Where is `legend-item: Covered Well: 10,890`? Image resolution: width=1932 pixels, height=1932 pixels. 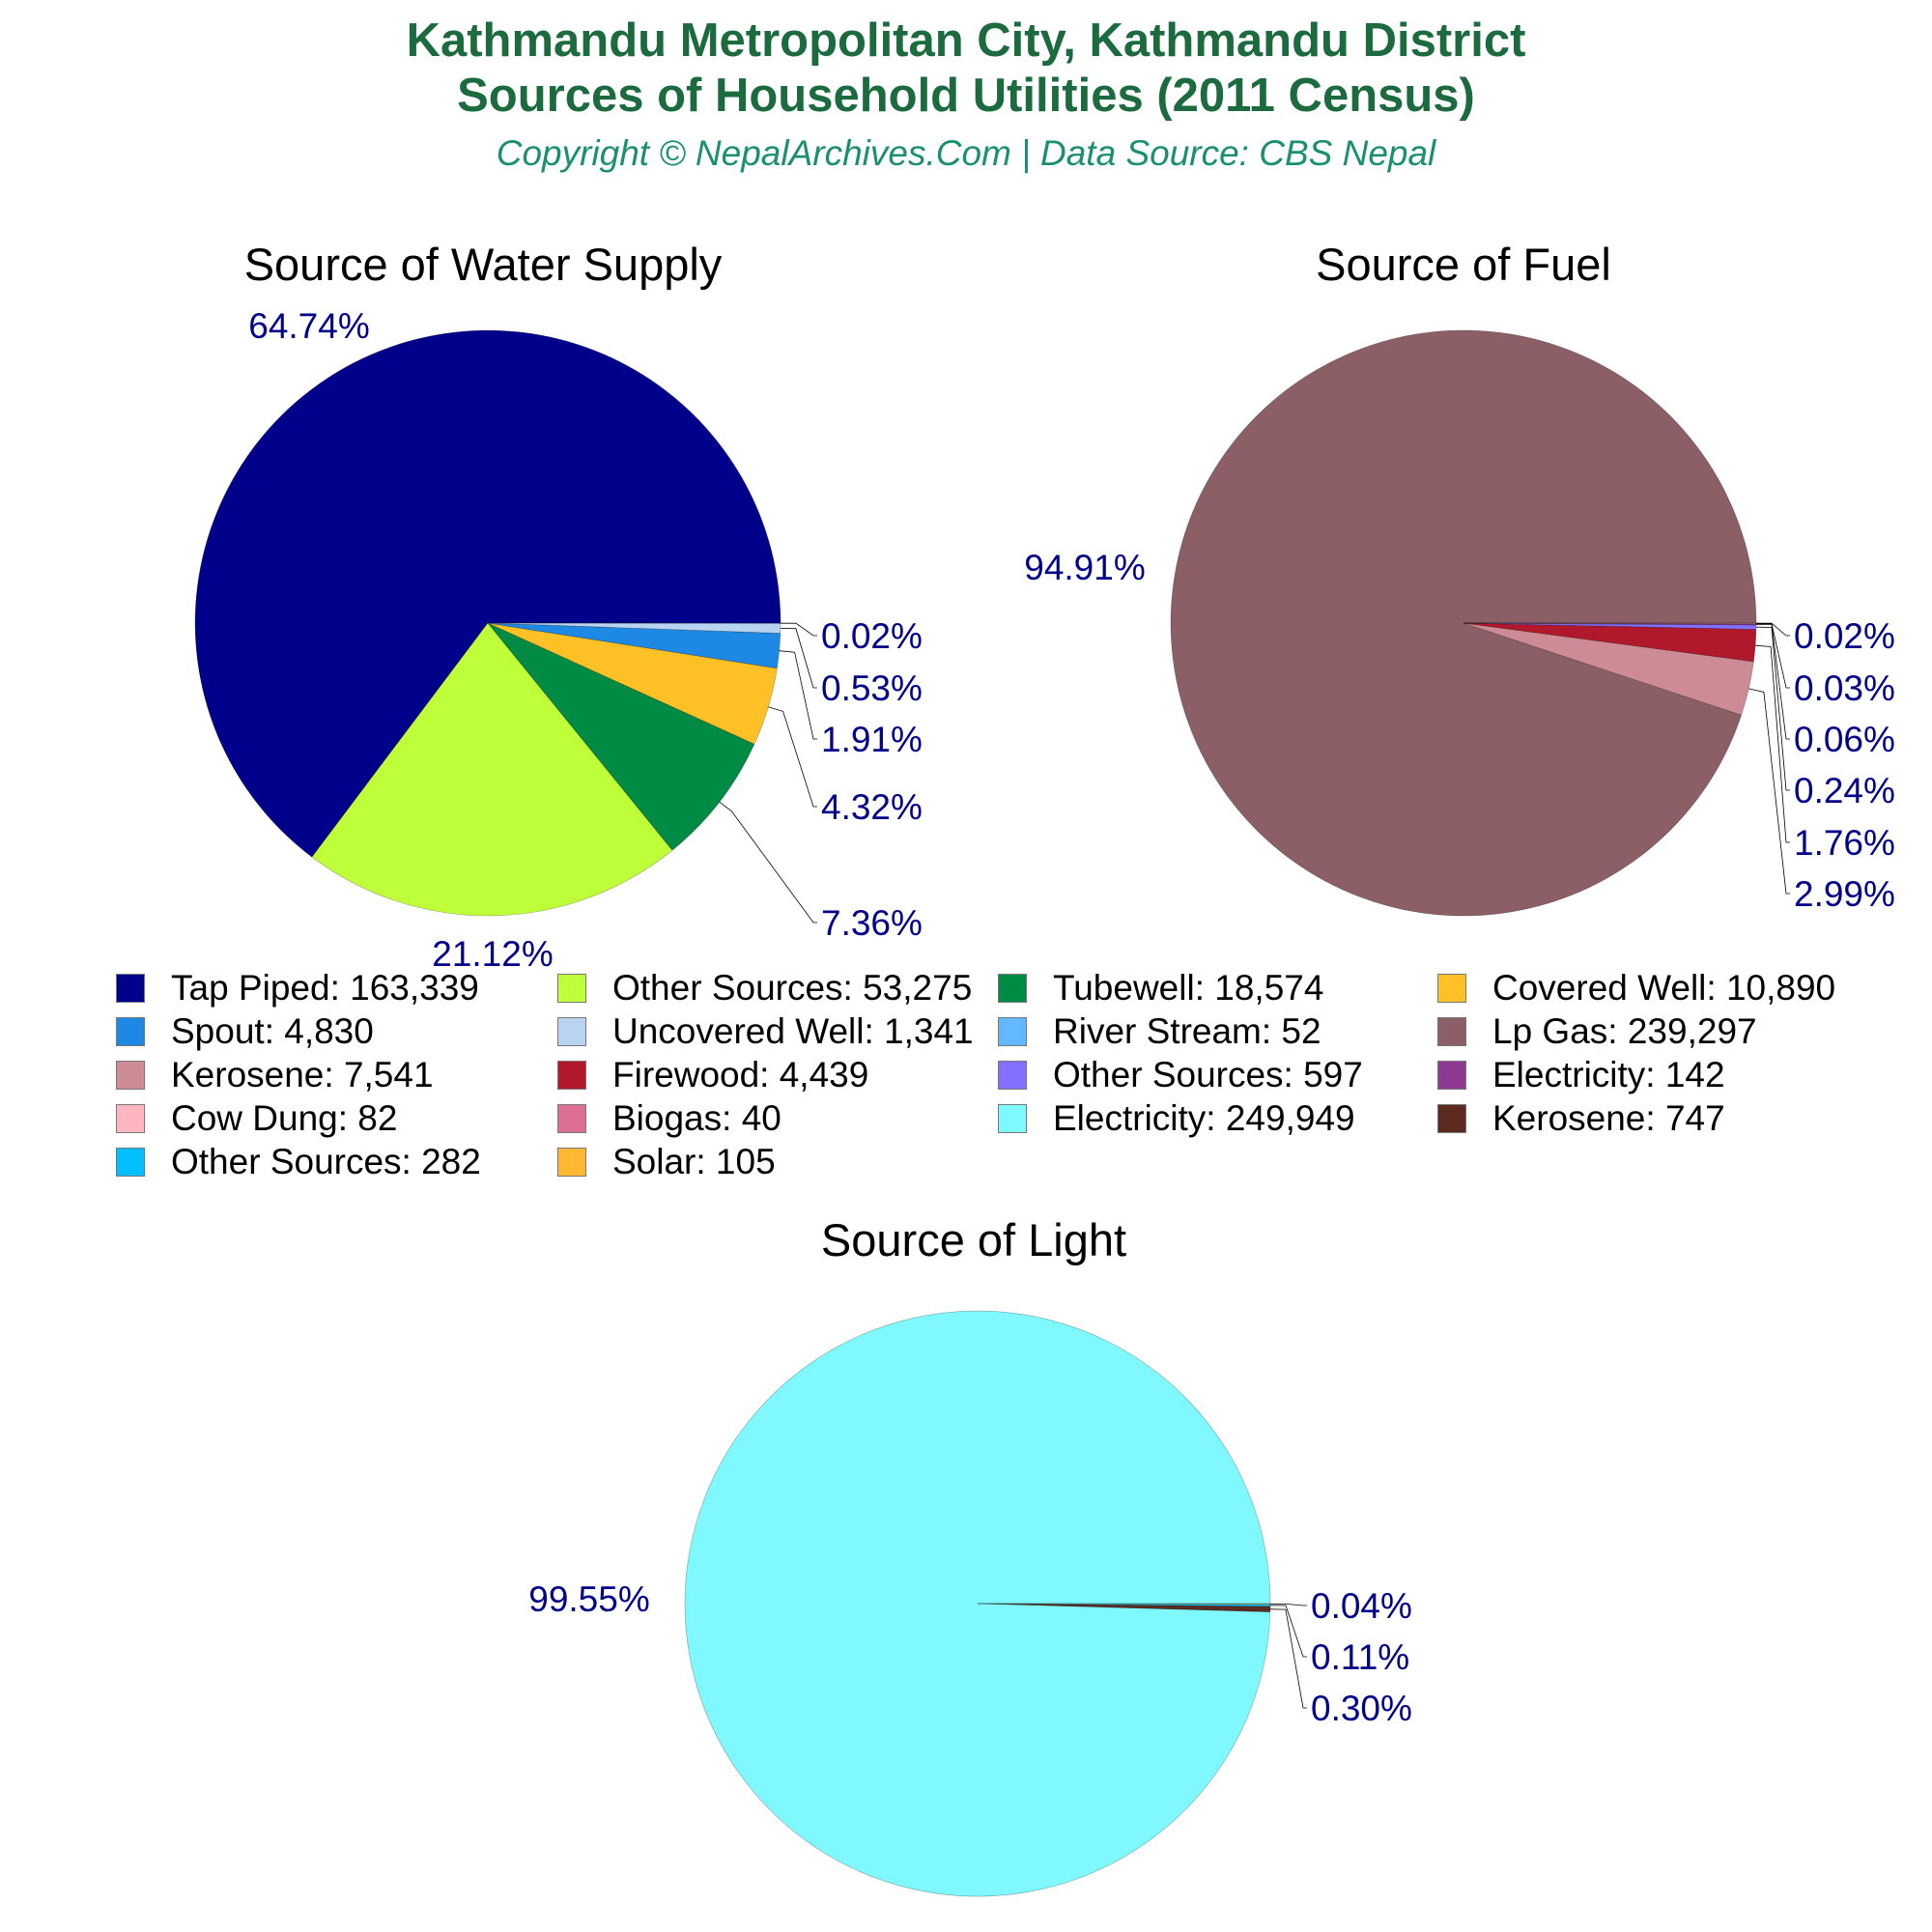
legend-item: Covered Well: 10,890 is located at coordinates (1636, 988).